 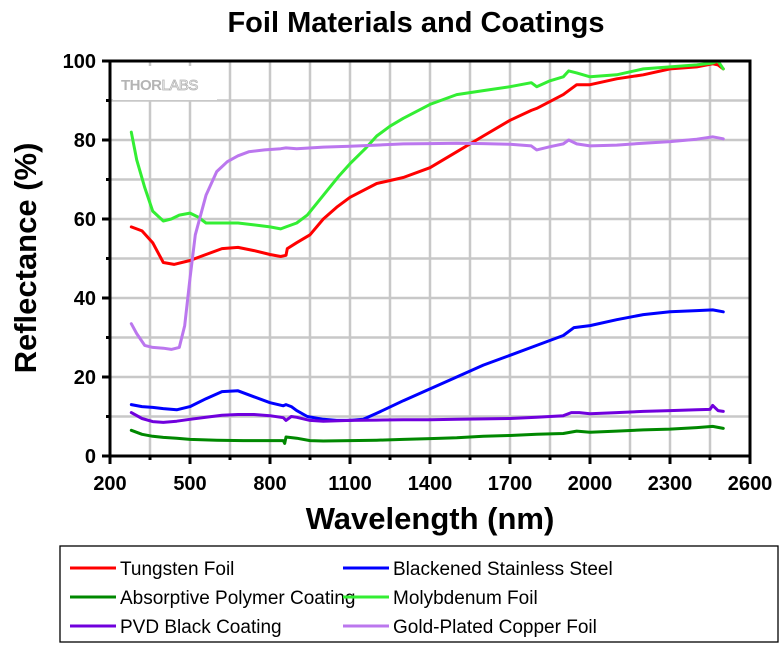 I want to click on y-tick-label: 40, so click(x=85, y=299).